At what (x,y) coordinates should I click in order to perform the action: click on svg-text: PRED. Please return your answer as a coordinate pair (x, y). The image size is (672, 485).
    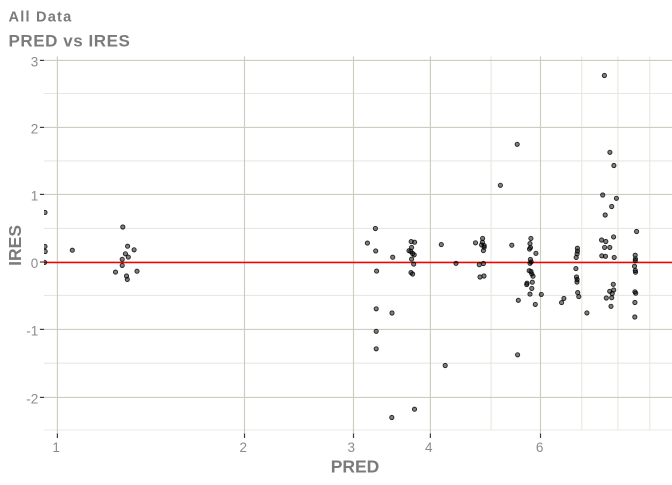
    Looking at the image, I should click on (355, 466).